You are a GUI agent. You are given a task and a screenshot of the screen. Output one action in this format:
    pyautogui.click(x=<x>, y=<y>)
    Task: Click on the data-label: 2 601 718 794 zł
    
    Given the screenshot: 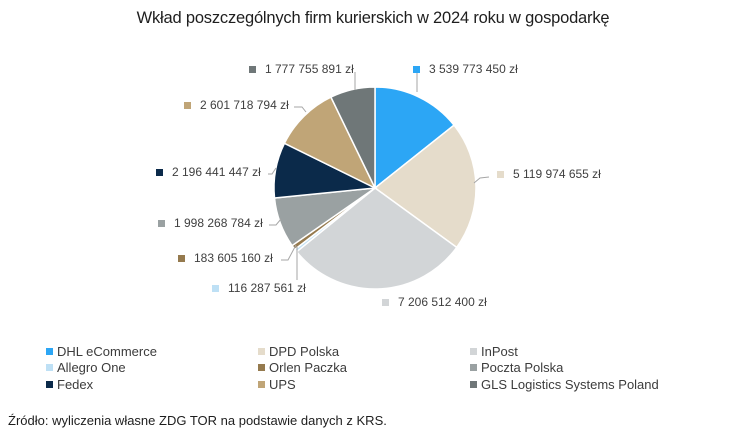 What is the action you would take?
    pyautogui.click(x=236, y=105)
    